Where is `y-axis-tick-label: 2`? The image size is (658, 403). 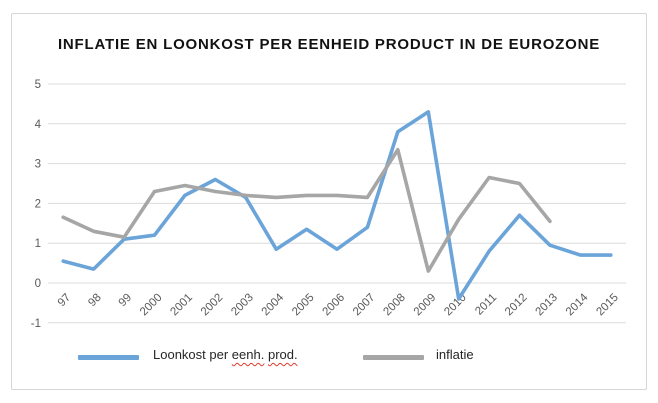 y-axis-tick-label: 2 is located at coordinates (38, 204).